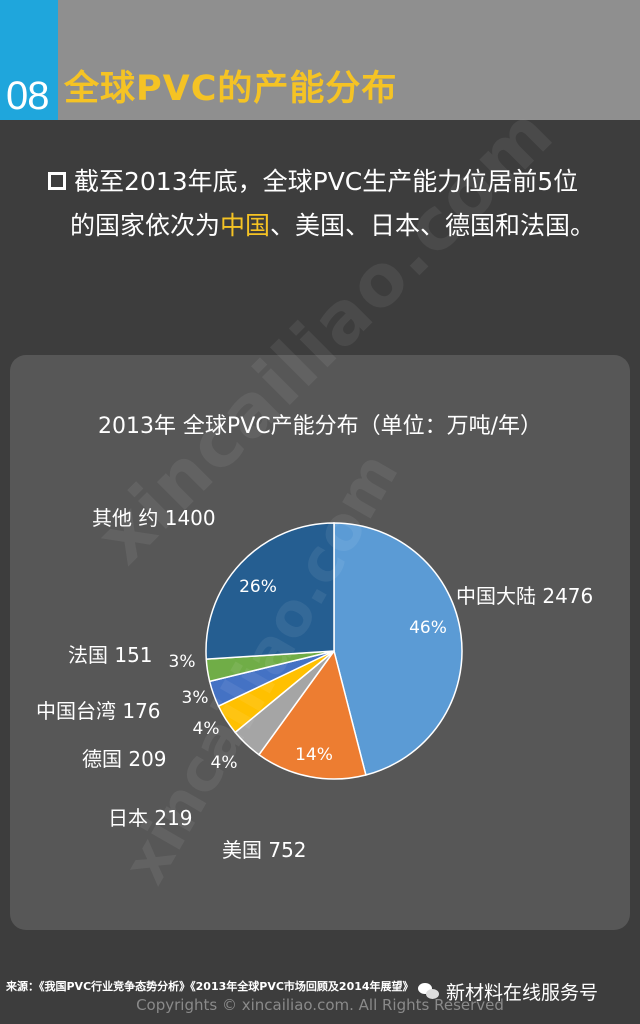 The image size is (640, 1024). Describe the element at coordinates (320, 426) in the screenshot. I see `chart-title: 2013年 全球PVC产能分布（单位：万吨/年）` at that location.